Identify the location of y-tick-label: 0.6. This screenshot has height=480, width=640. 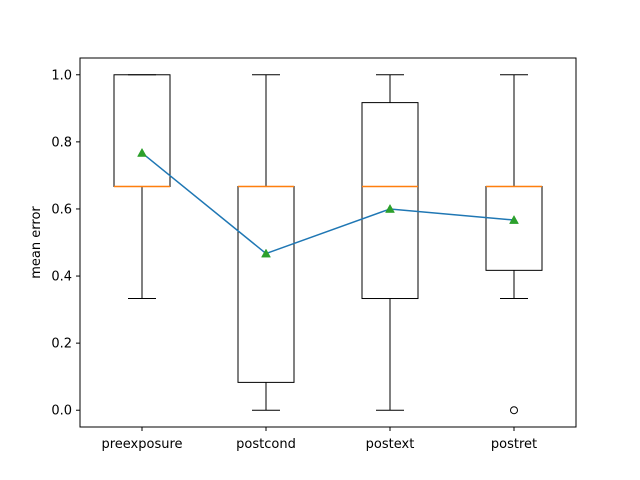
(61, 209).